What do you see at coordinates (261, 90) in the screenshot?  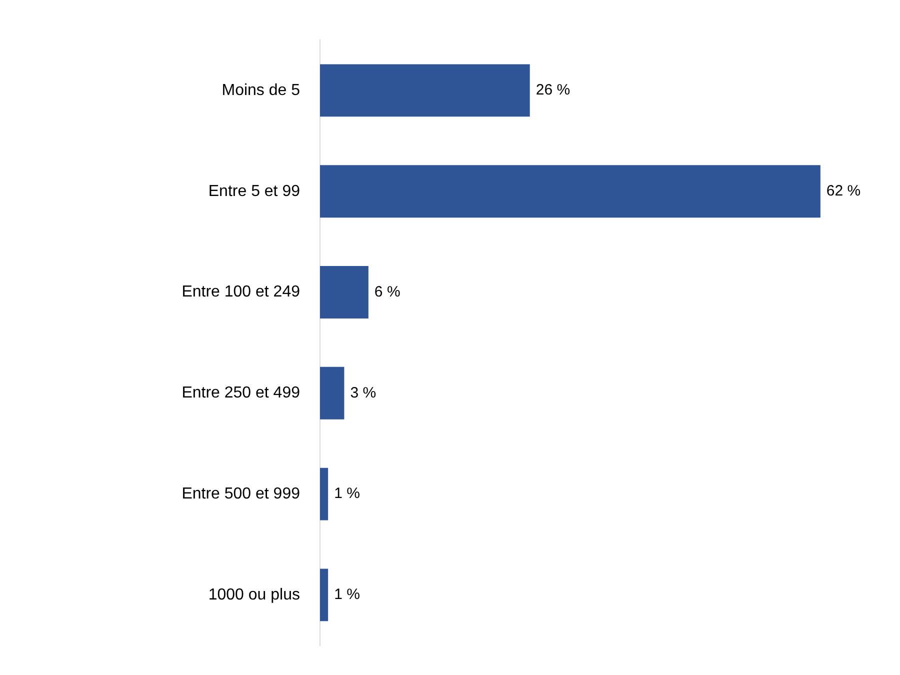 I see `y-tick-label: Moins de 5` at bounding box center [261, 90].